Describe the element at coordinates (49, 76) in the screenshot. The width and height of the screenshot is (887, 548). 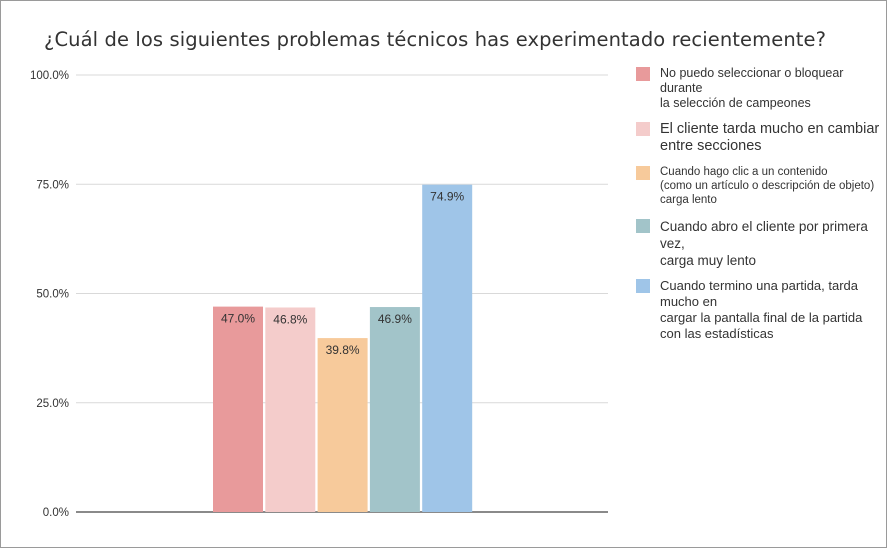
I see `y-tick-label: 100.0%` at that location.